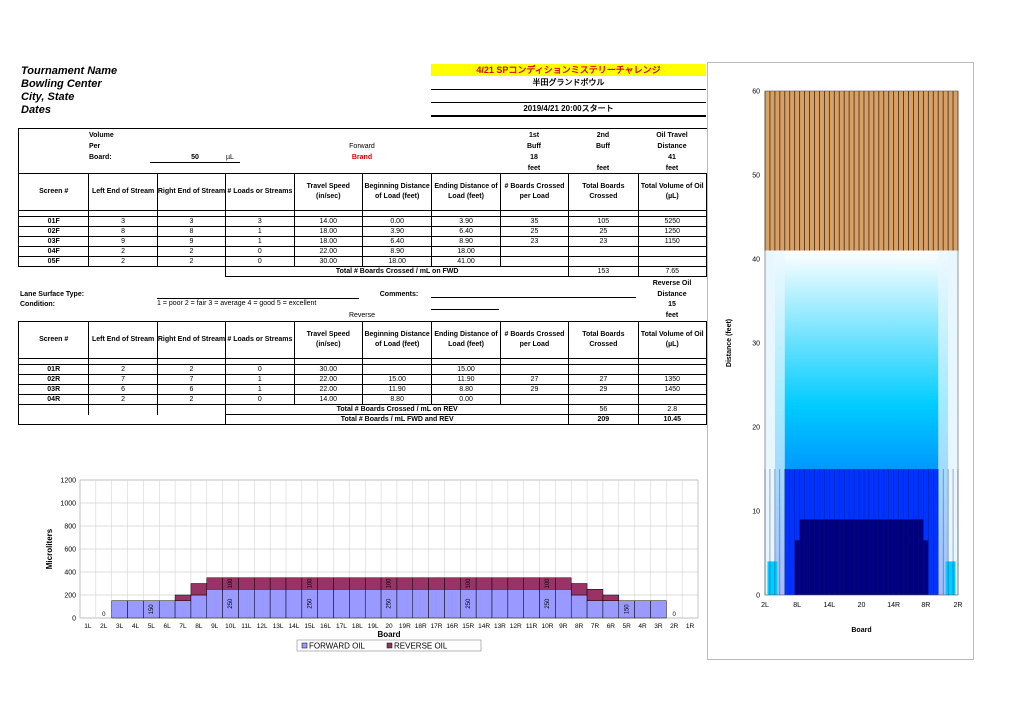 This screenshot has height=724, width=1024. I want to click on table-row: 02R 7 7 1 22.00 15.00 11.90 27 27 1350, so click(362, 379).